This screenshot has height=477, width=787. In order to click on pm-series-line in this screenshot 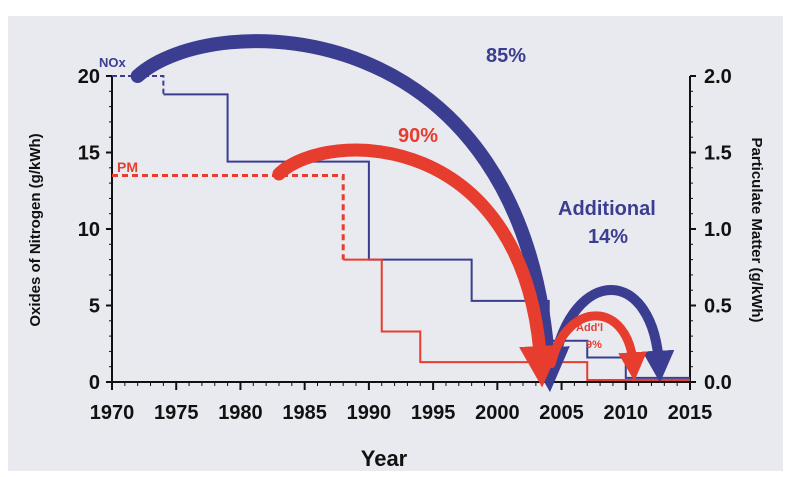, I will do `click(516, 320)`.